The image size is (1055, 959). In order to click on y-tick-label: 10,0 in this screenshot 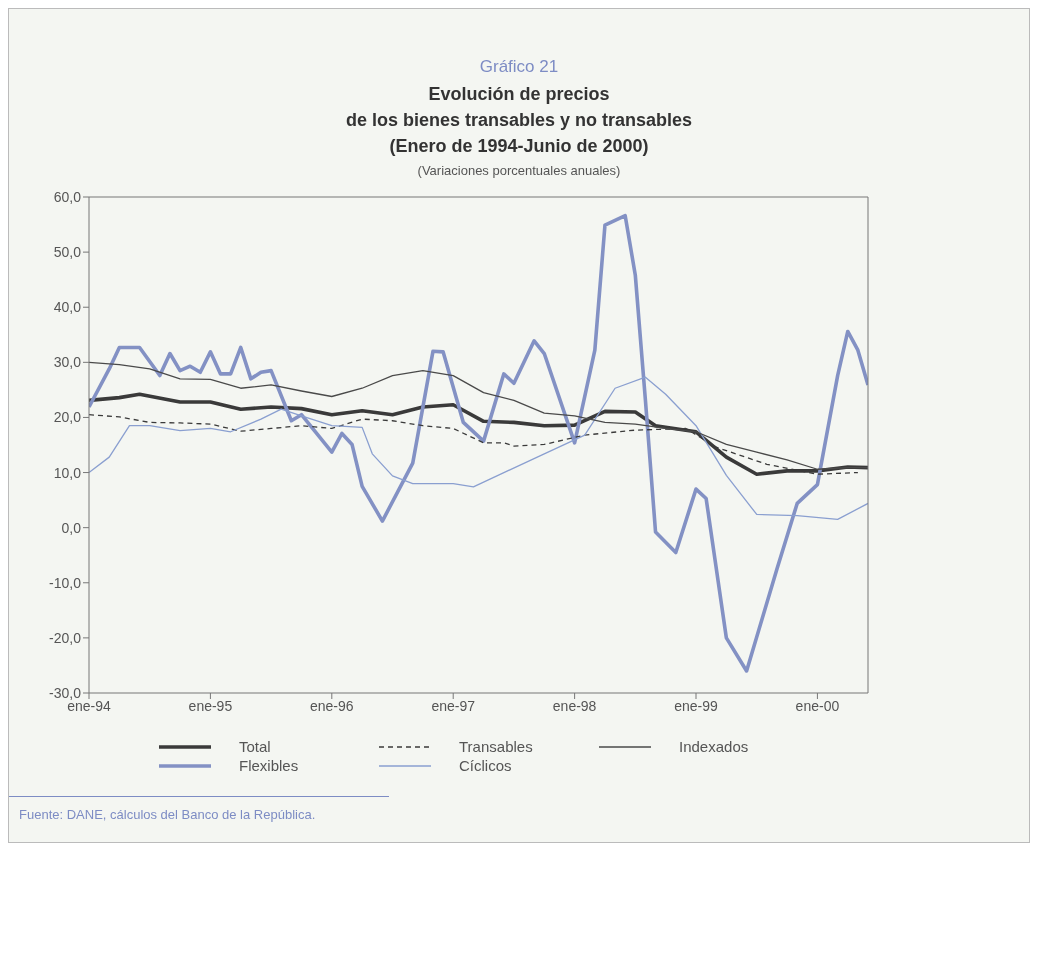, I will do `click(67, 472)`.